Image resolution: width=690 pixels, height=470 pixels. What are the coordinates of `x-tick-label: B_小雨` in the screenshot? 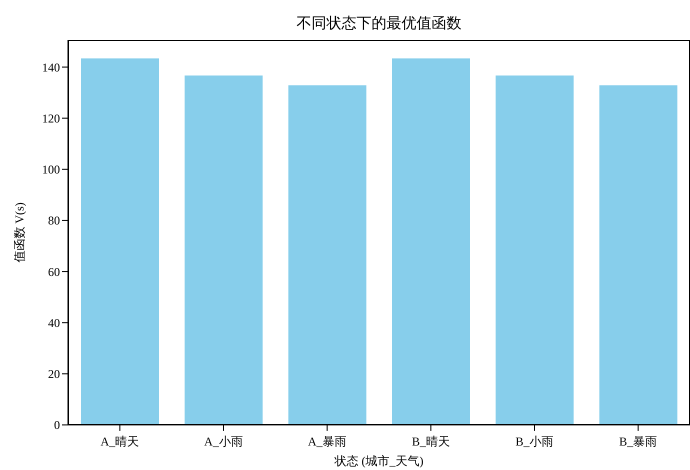 It's located at (534, 441).